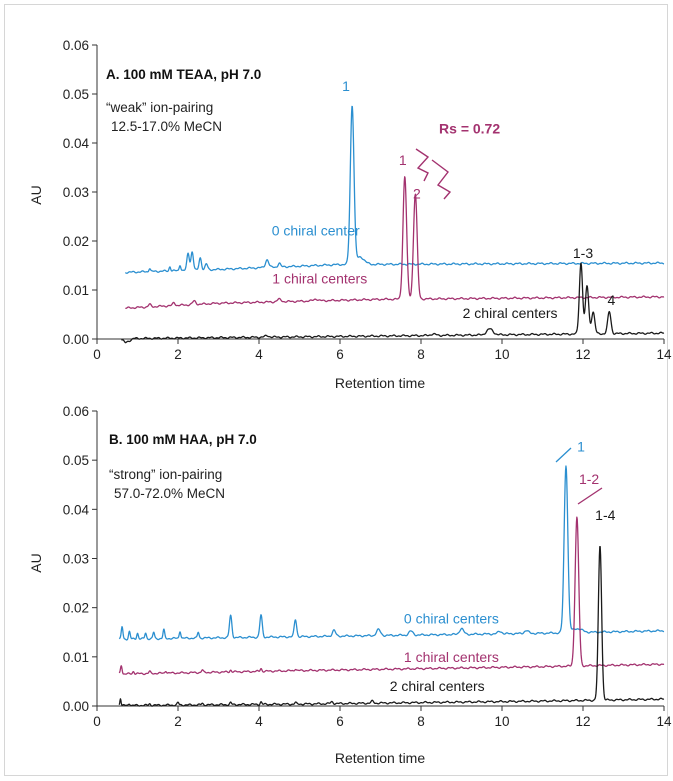 The image size is (673, 781). I want to click on panel-a-y-tick-label: 0.03, so click(76, 192).